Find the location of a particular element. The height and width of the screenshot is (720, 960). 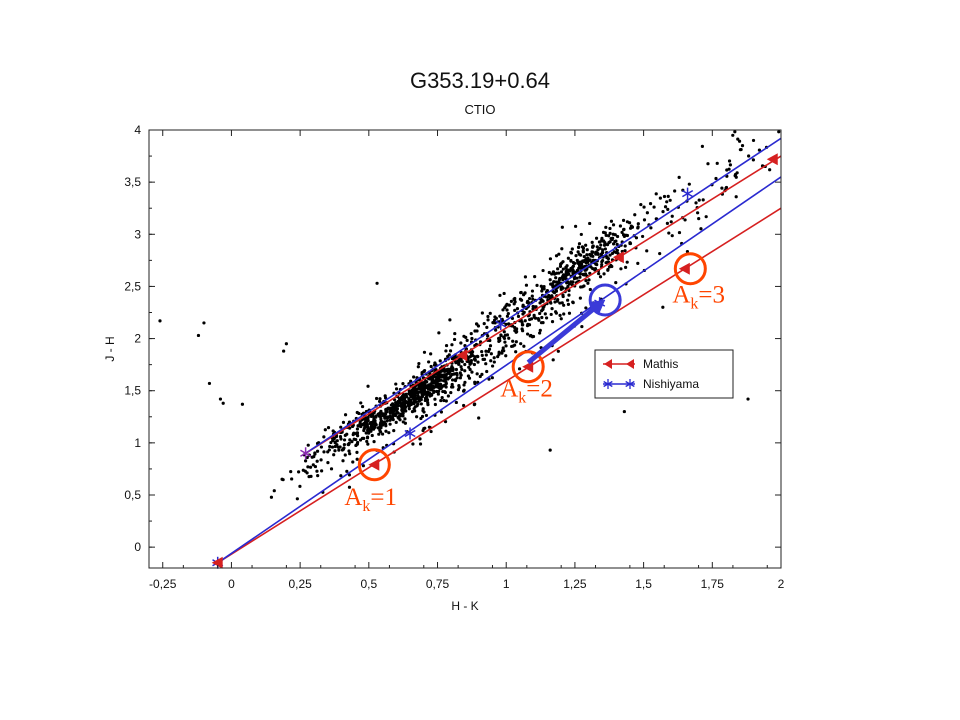

highlight-arrow is located at coordinates (562, 334).